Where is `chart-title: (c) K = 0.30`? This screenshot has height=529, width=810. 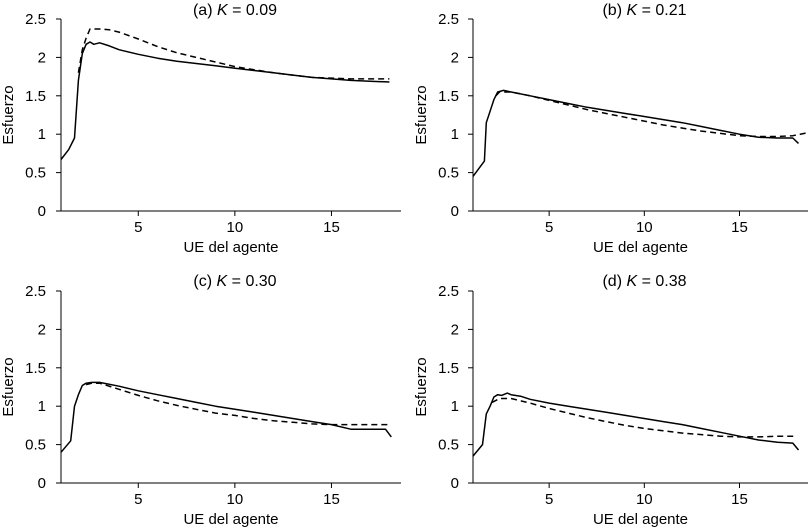 chart-title: (c) K = 0.30 is located at coordinates (234, 281).